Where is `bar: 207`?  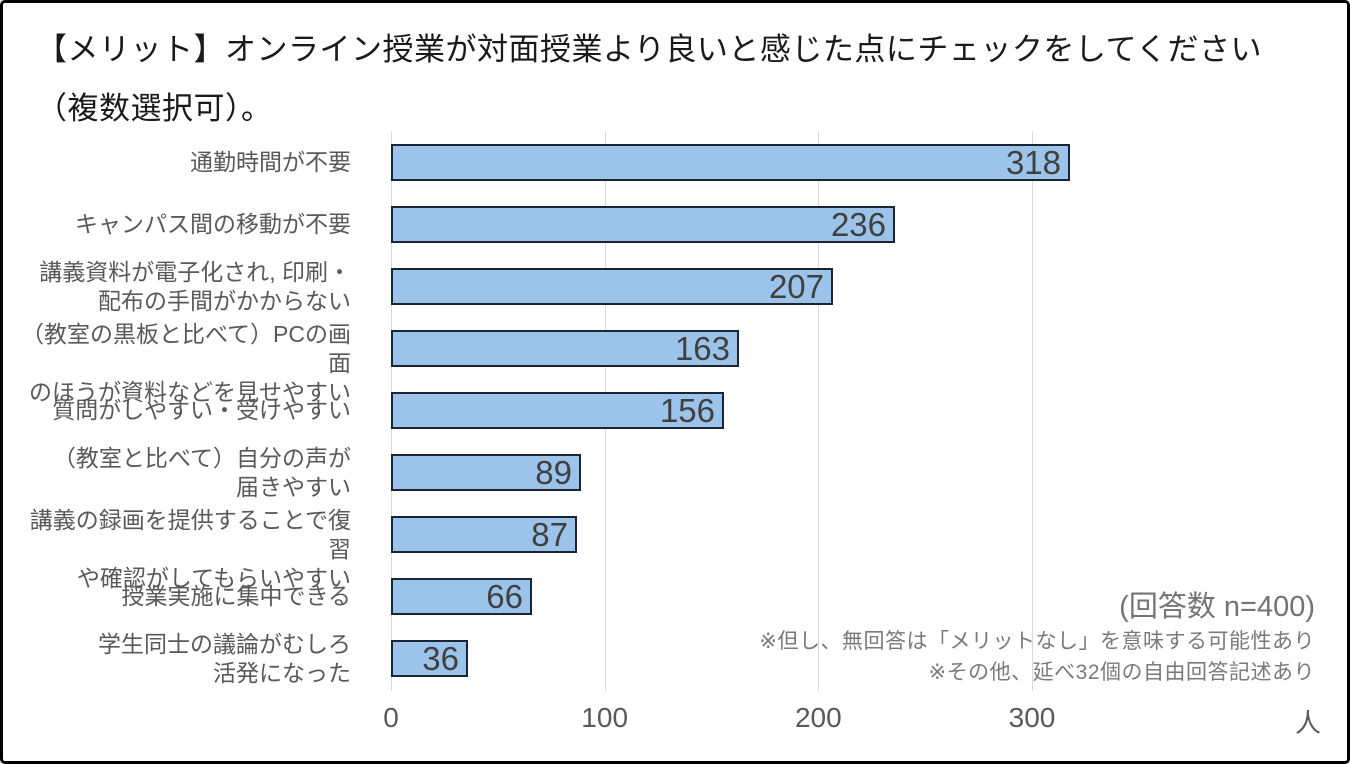
bar: 207 is located at coordinates (612, 286).